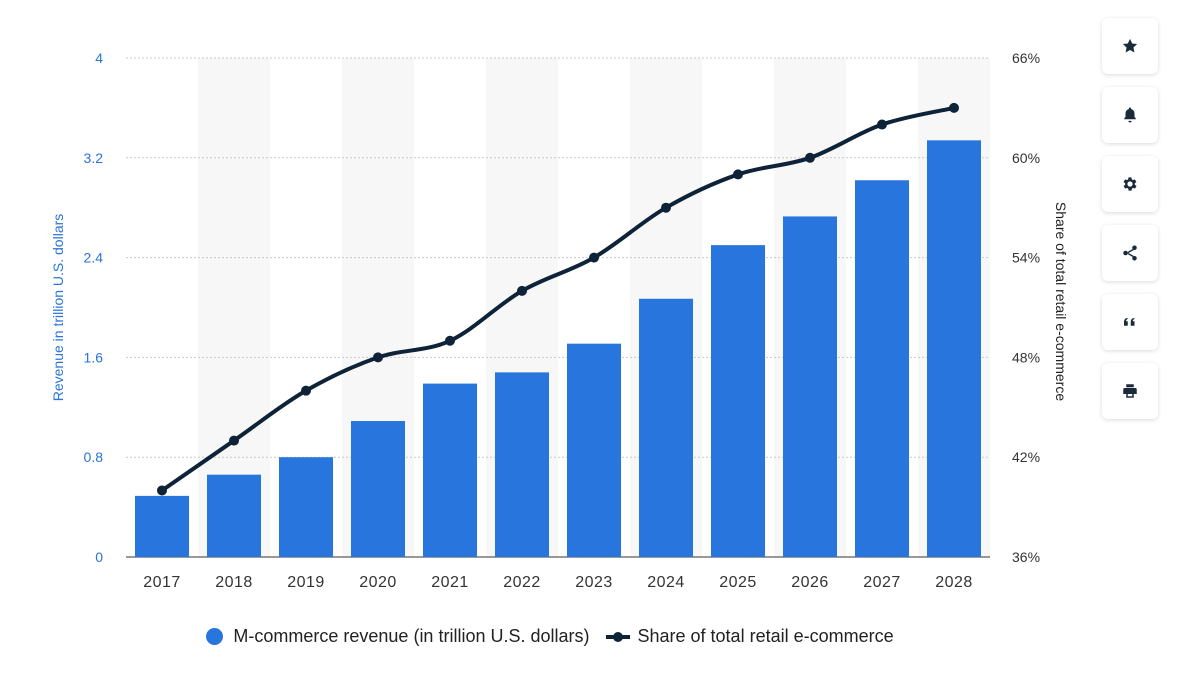 The width and height of the screenshot is (1179, 688). What do you see at coordinates (378, 357) in the screenshot?
I see `point-share-2020` at bounding box center [378, 357].